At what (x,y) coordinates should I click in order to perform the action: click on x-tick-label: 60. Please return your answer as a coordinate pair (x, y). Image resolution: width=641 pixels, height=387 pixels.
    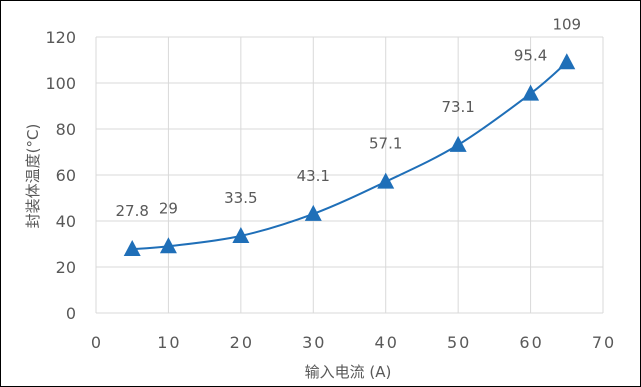
    Looking at the image, I should click on (531, 342).